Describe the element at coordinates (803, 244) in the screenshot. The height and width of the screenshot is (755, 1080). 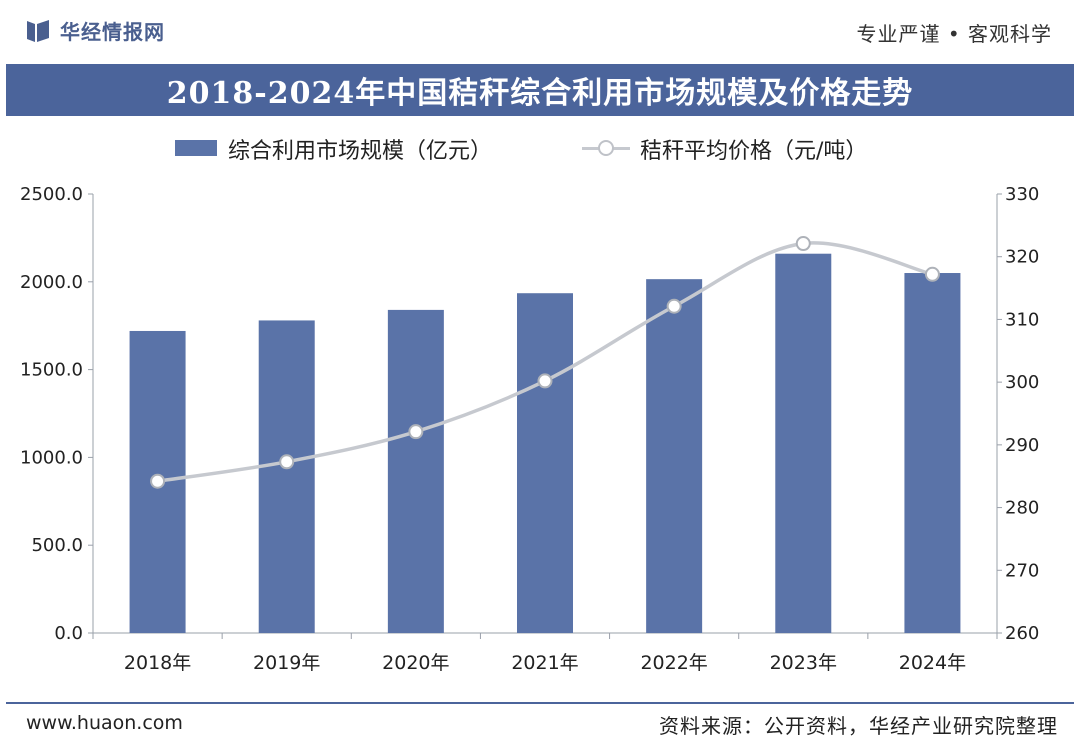
I see `price-point-2023年` at that location.